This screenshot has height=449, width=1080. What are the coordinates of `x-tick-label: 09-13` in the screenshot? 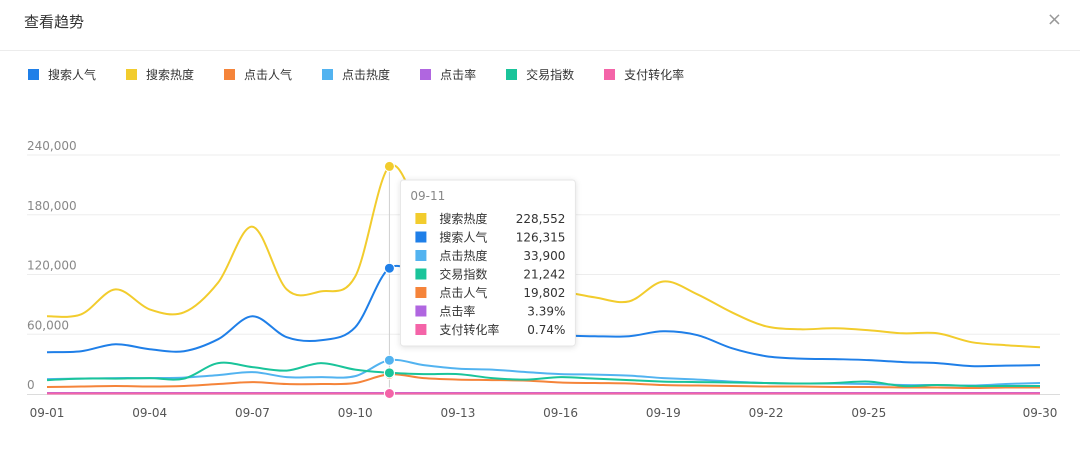 It's located at (457, 413).